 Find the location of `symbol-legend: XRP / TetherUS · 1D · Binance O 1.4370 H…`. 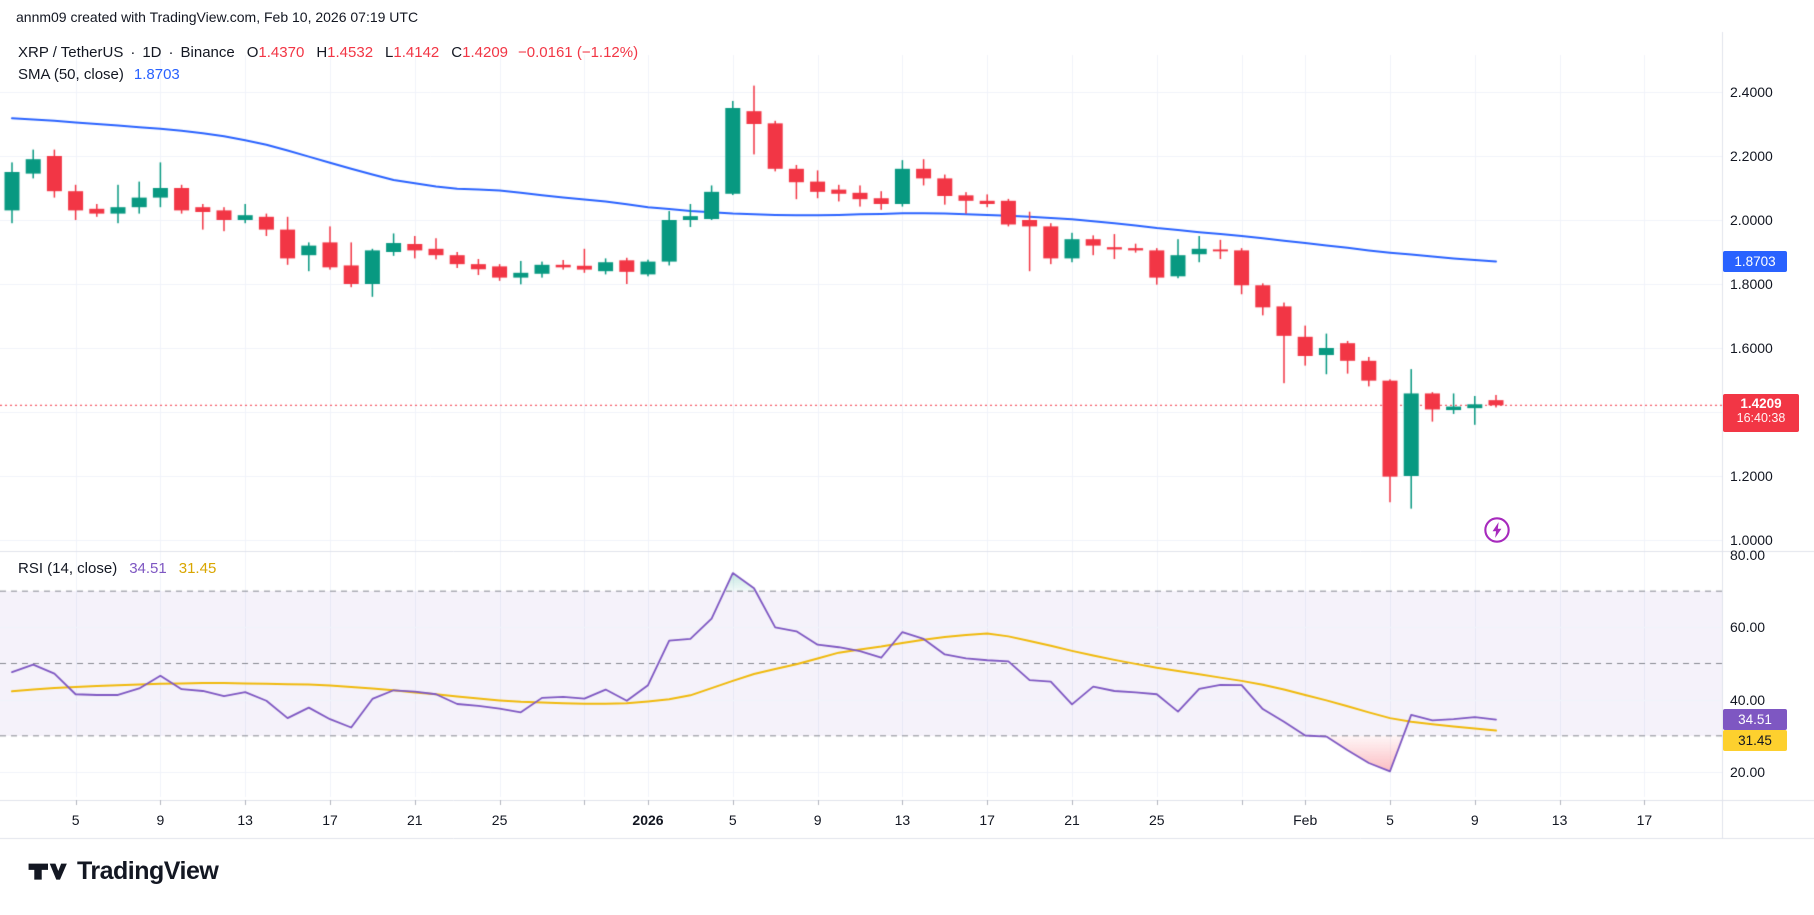

symbol-legend: XRP / TetherUS · 1D · Binance O 1.4370 H… is located at coordinates (328, 52).